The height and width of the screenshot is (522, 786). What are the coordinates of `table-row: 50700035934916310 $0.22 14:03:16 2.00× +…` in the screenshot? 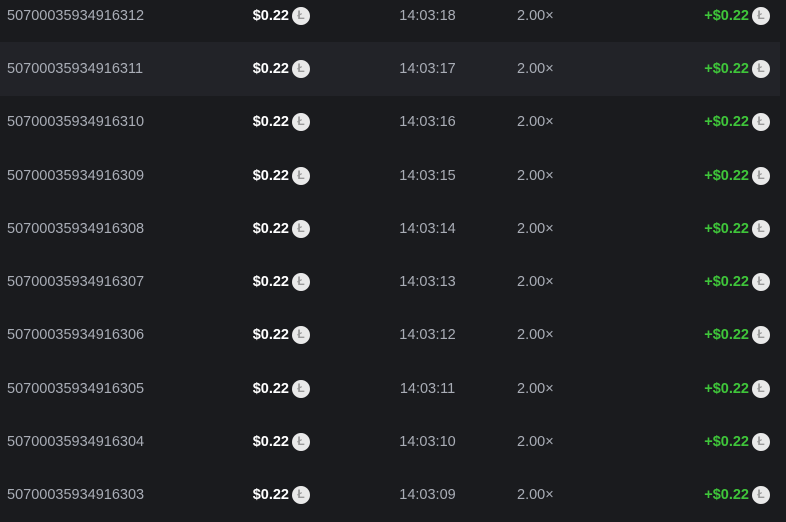 It's located at (390, 122).